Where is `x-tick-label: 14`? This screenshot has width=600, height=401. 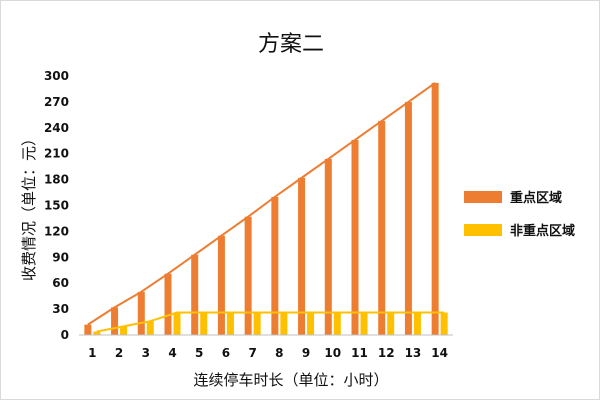 x-tick-label: 14 is located at coordinates (439, 353).